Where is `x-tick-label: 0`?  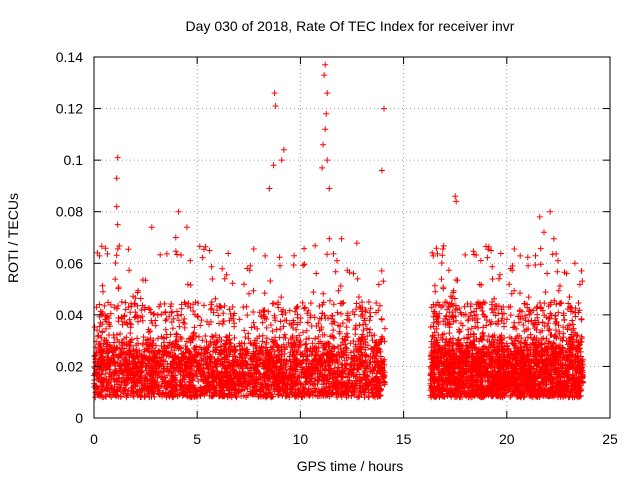
x-tick-label: 0 is located at coordinates (94, 439).